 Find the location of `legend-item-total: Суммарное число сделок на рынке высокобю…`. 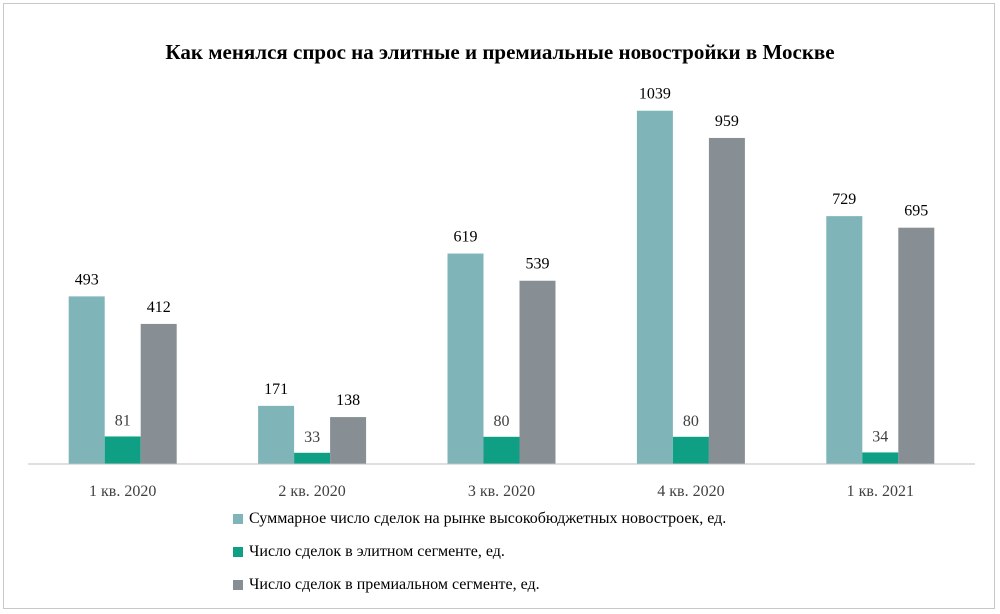

legend-item-total: Суммарное число сделок на рынке высокобю… is located at coordinates (479, 519).